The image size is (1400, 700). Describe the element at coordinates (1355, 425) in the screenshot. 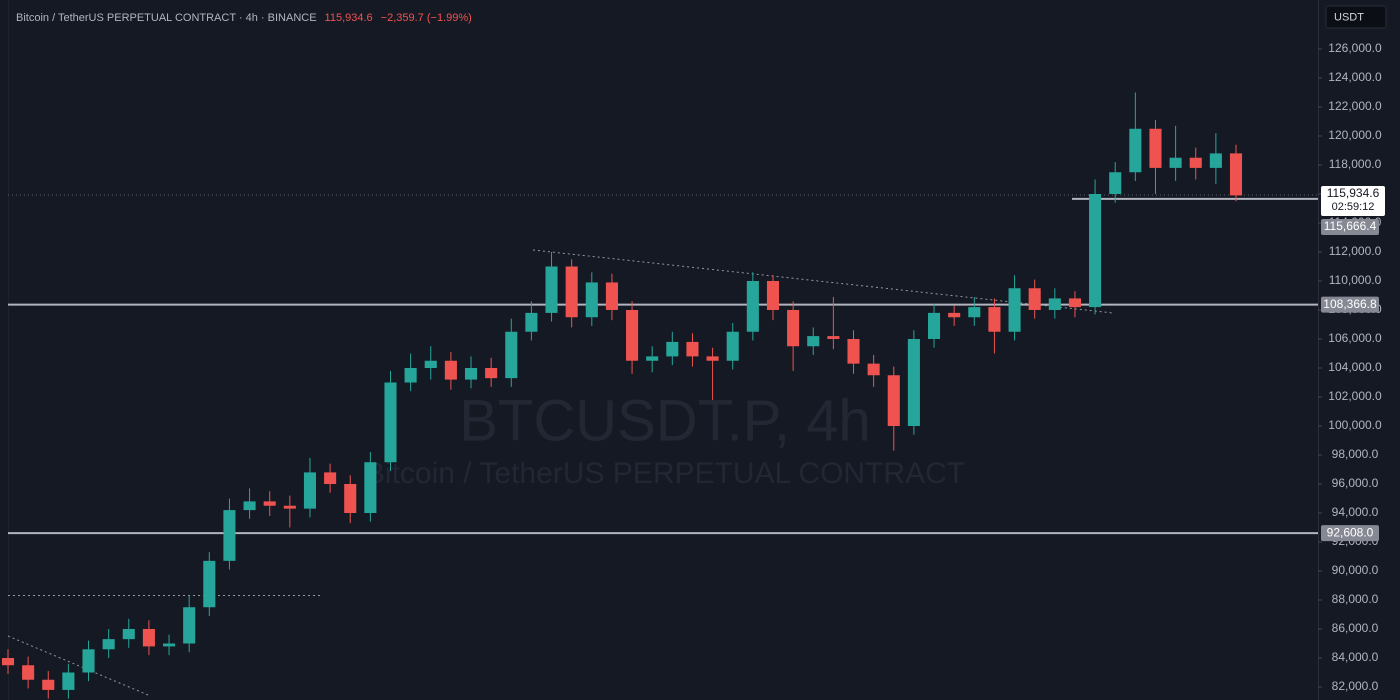

I see `y-tick-label: 100,000.0` at that location.